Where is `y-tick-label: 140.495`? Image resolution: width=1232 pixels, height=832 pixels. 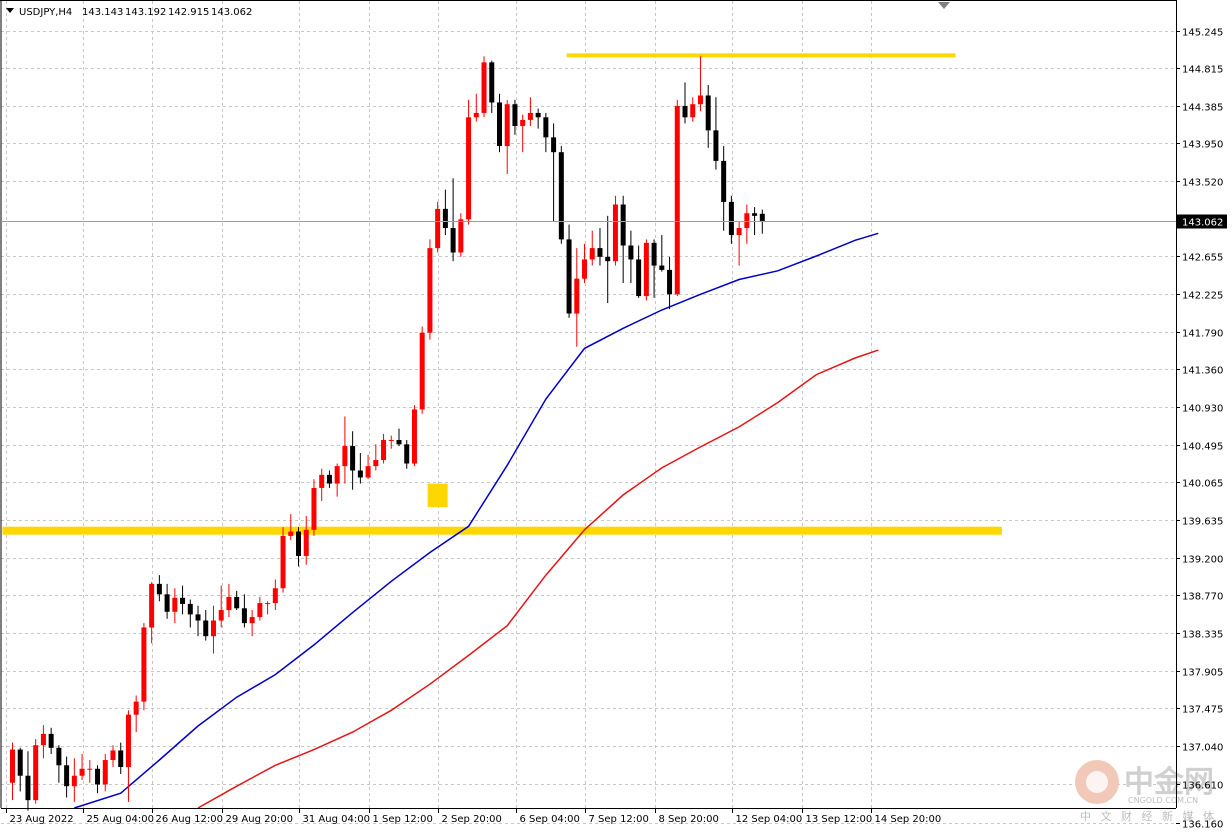
y-tick-label: 140.495 is located at coordinates (1202, 447).